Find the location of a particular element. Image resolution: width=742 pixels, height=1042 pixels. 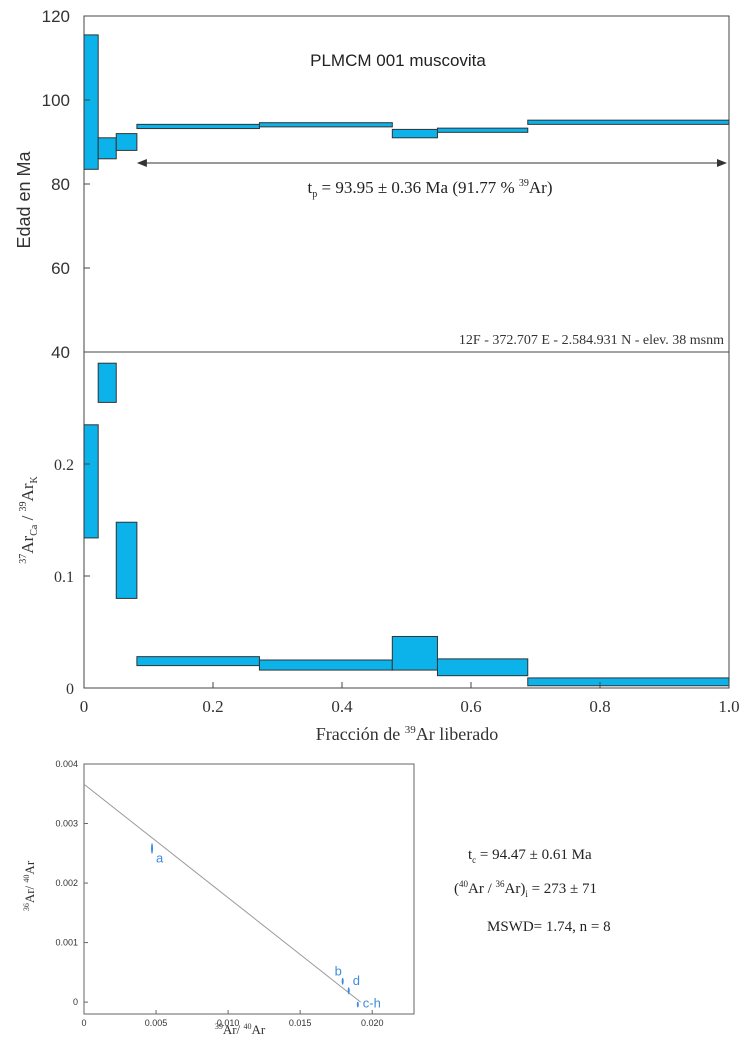

cak-ylabel-sub2: K is located at coordinates (34, 479).